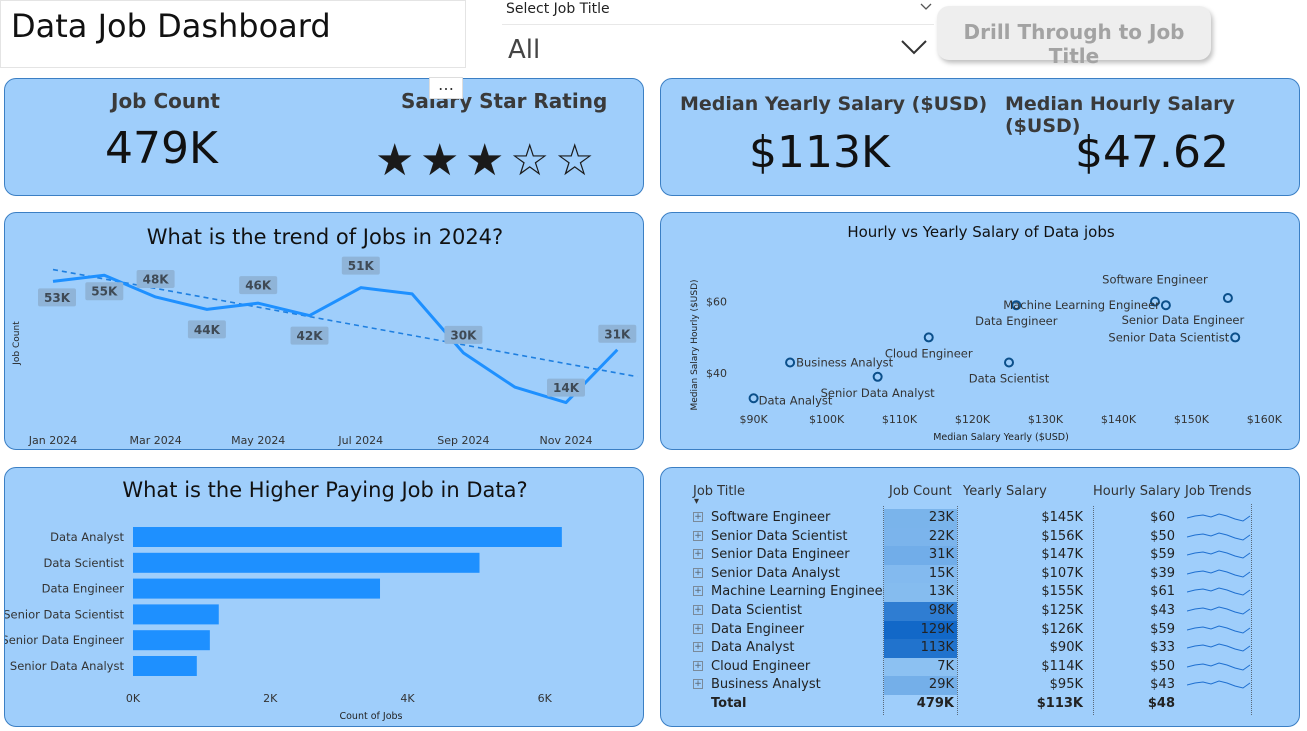 This screenshot has width=1307, height=731. I want to click on line-data-label: 51K, so click(360, 265).